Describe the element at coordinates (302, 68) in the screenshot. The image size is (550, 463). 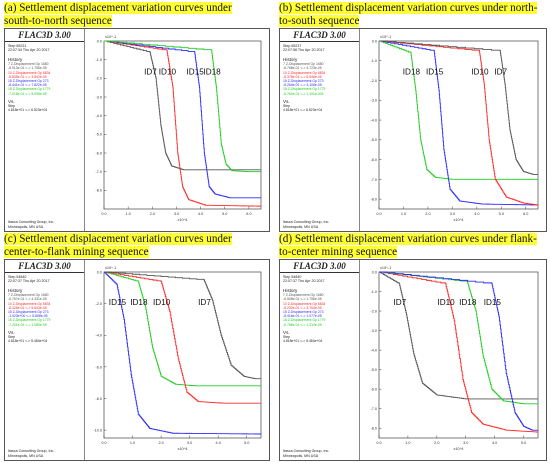
I see `history-7-range: -6.768e-01 <-> 4.723e-05` at that location.